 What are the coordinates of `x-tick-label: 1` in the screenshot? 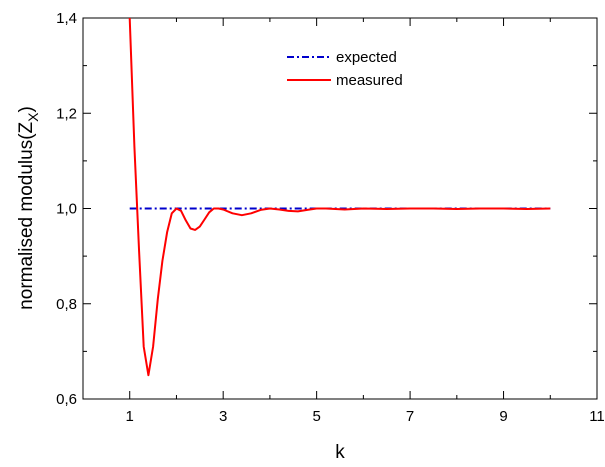 It's located at (130, 416).